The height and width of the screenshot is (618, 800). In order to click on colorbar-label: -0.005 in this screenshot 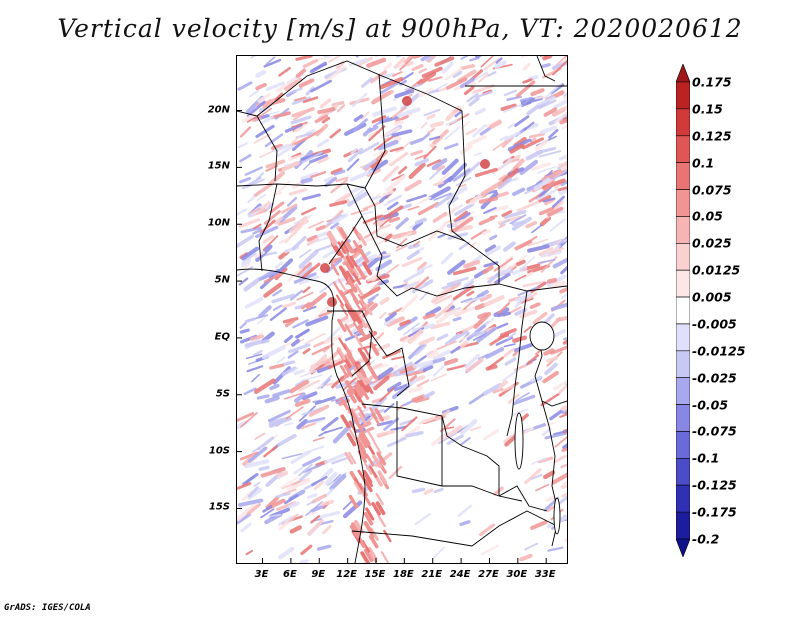, I will do `click(714, 324)`.